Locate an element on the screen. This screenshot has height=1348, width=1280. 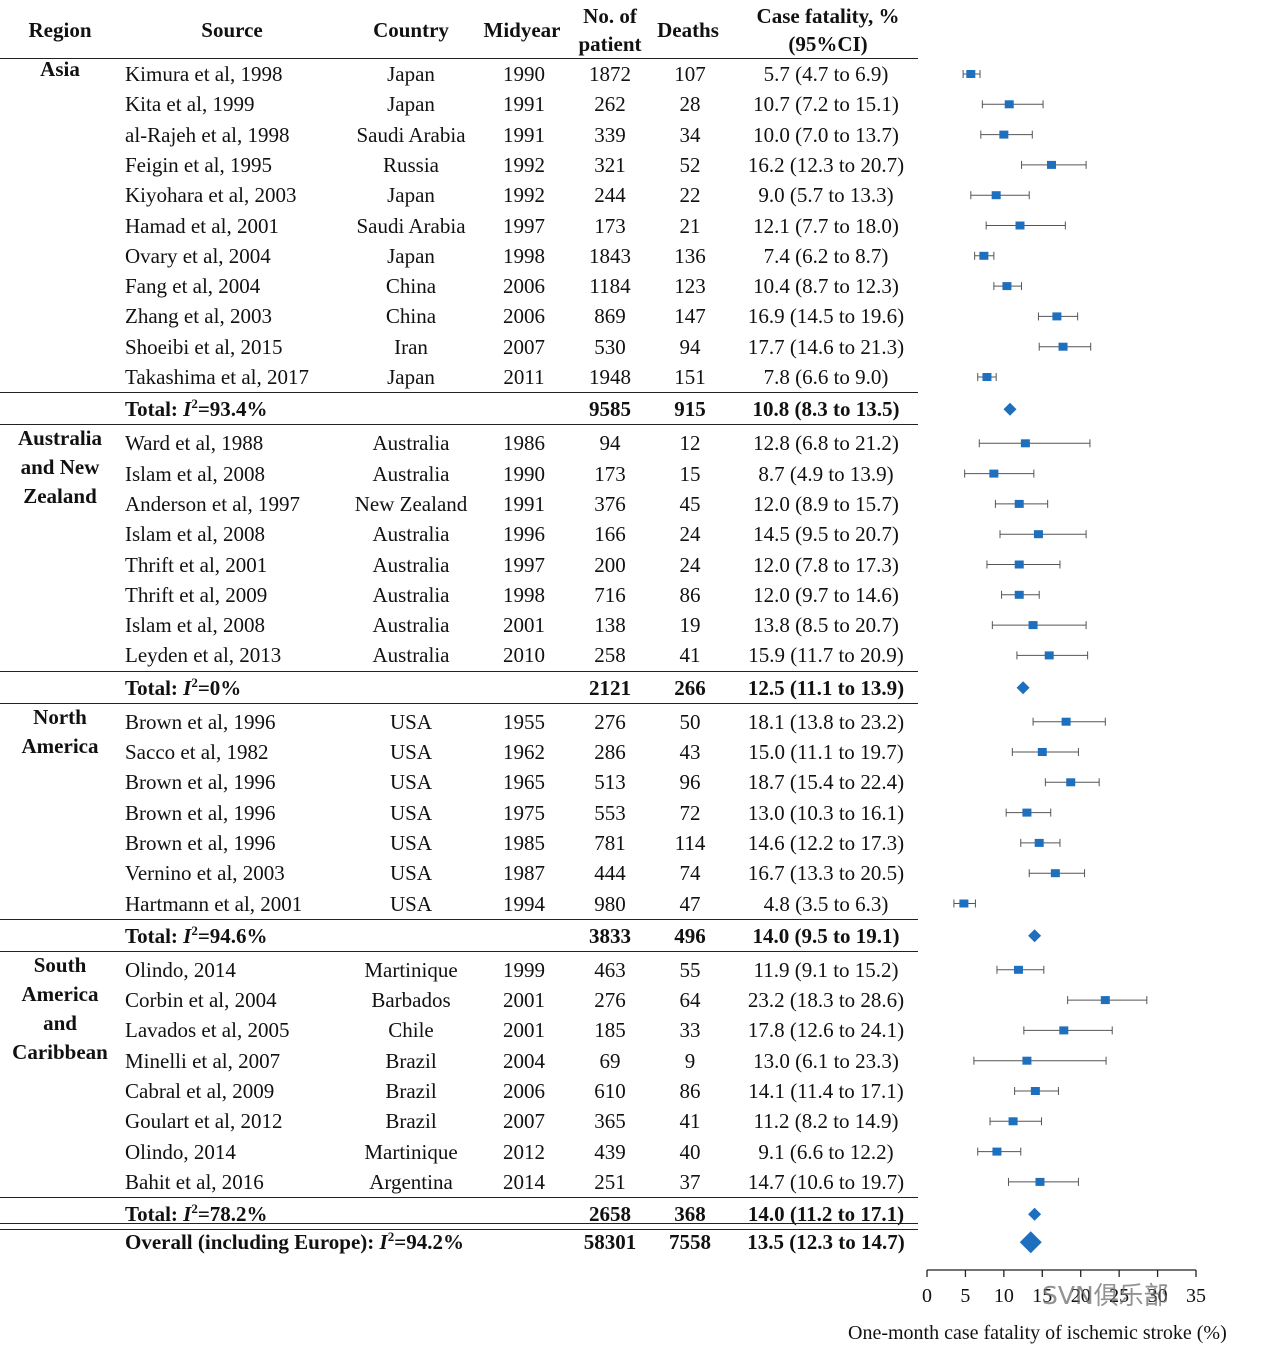
study-deaths: 50 is located at coordinates (690, 721).